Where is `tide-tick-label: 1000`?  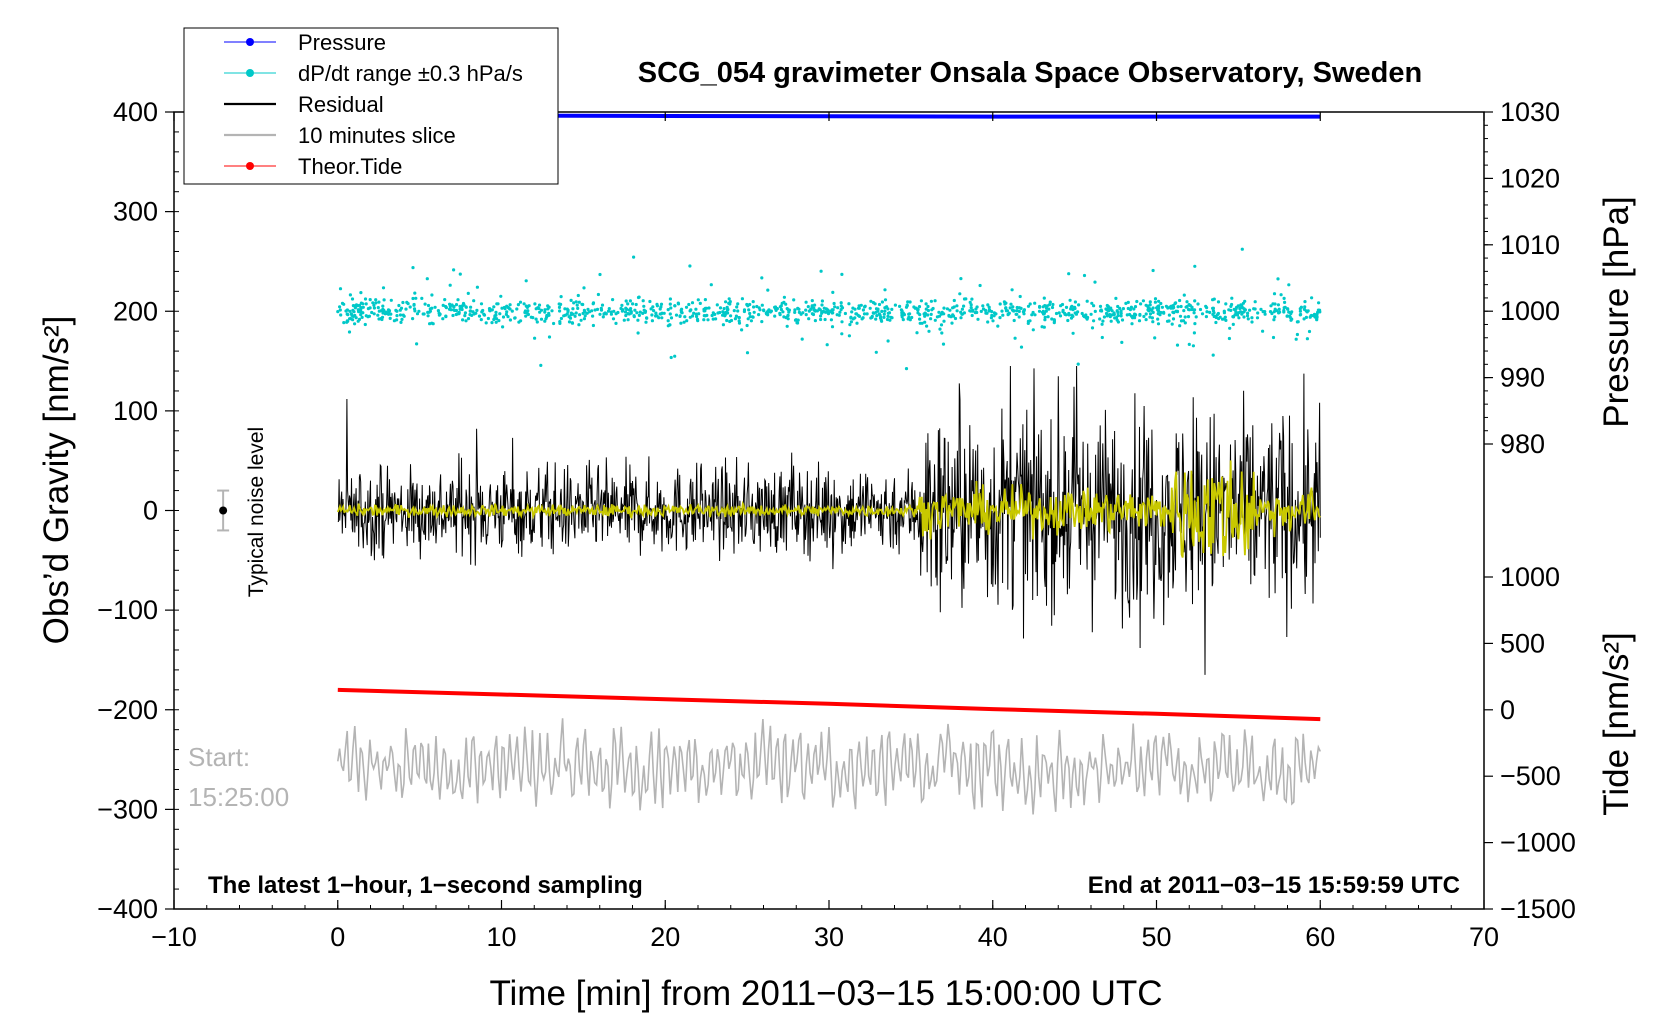
tide-tick-label: 1000 is located at coordinates (1530, 577).